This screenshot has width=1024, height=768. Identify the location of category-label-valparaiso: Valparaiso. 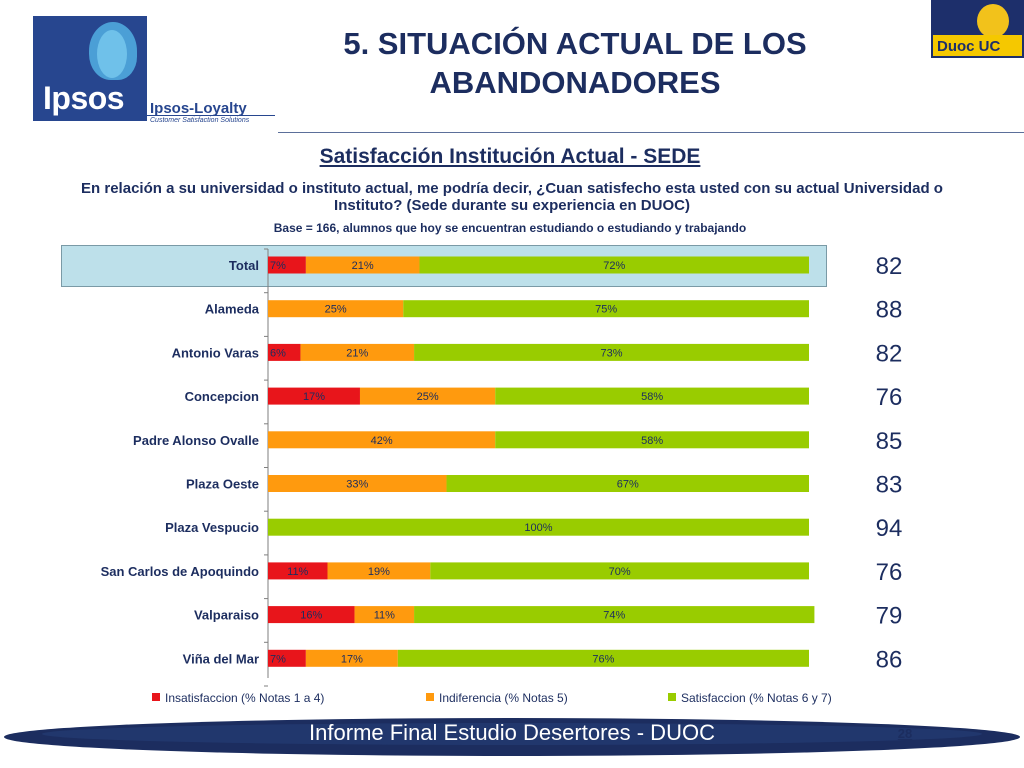
(226, 615).